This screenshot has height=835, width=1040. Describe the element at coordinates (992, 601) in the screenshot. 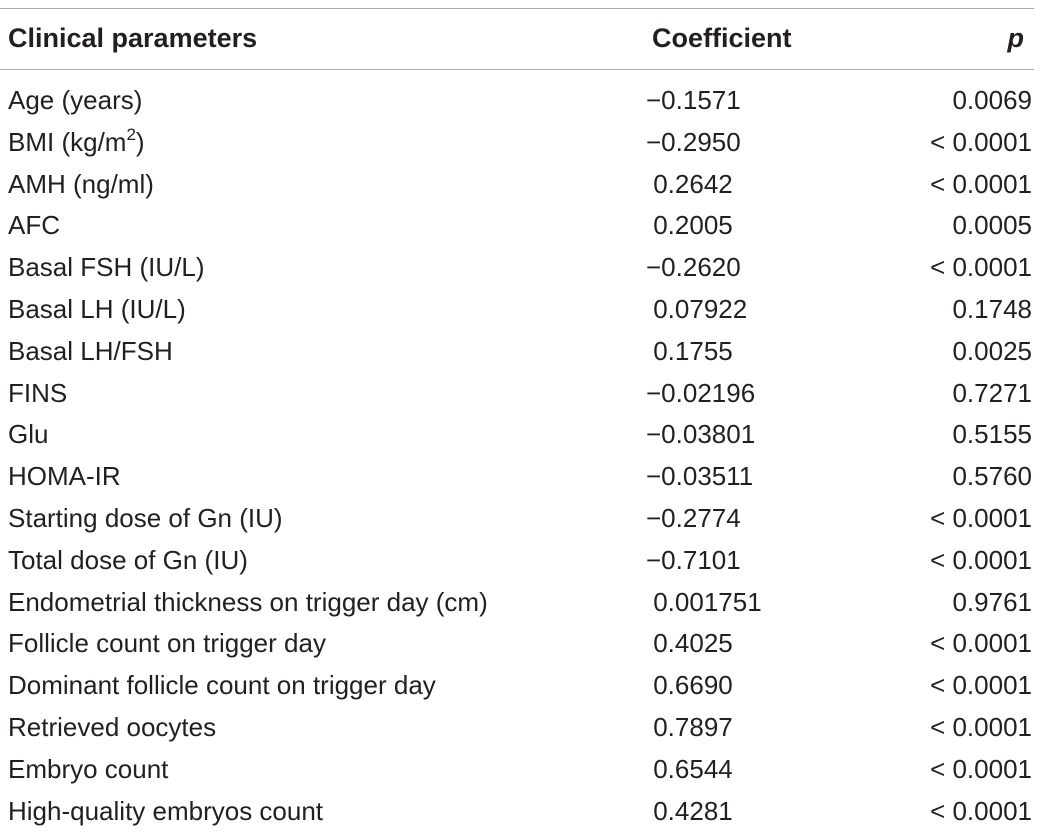

I see `p-value-cell: 0.9761` at that location.